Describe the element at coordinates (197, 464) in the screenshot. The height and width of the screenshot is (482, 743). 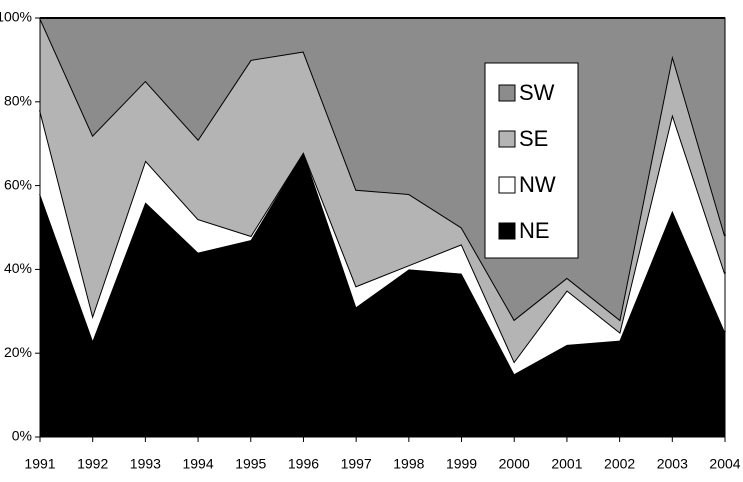
I see `x-tick-label: 1994` at that location.